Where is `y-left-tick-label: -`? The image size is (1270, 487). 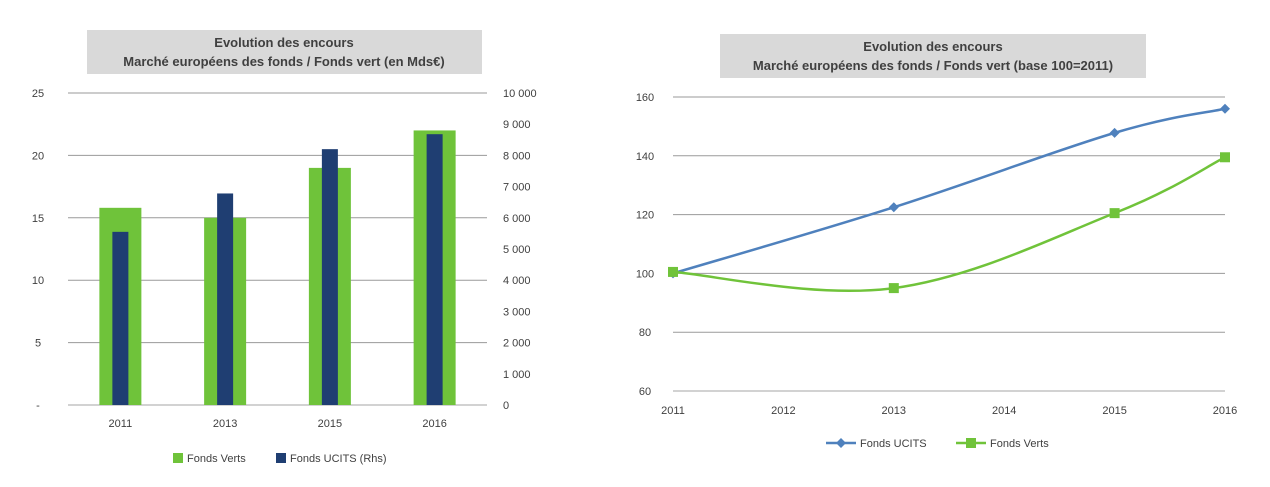
y-left-tick-label: - is located at coordinates (38, 406).